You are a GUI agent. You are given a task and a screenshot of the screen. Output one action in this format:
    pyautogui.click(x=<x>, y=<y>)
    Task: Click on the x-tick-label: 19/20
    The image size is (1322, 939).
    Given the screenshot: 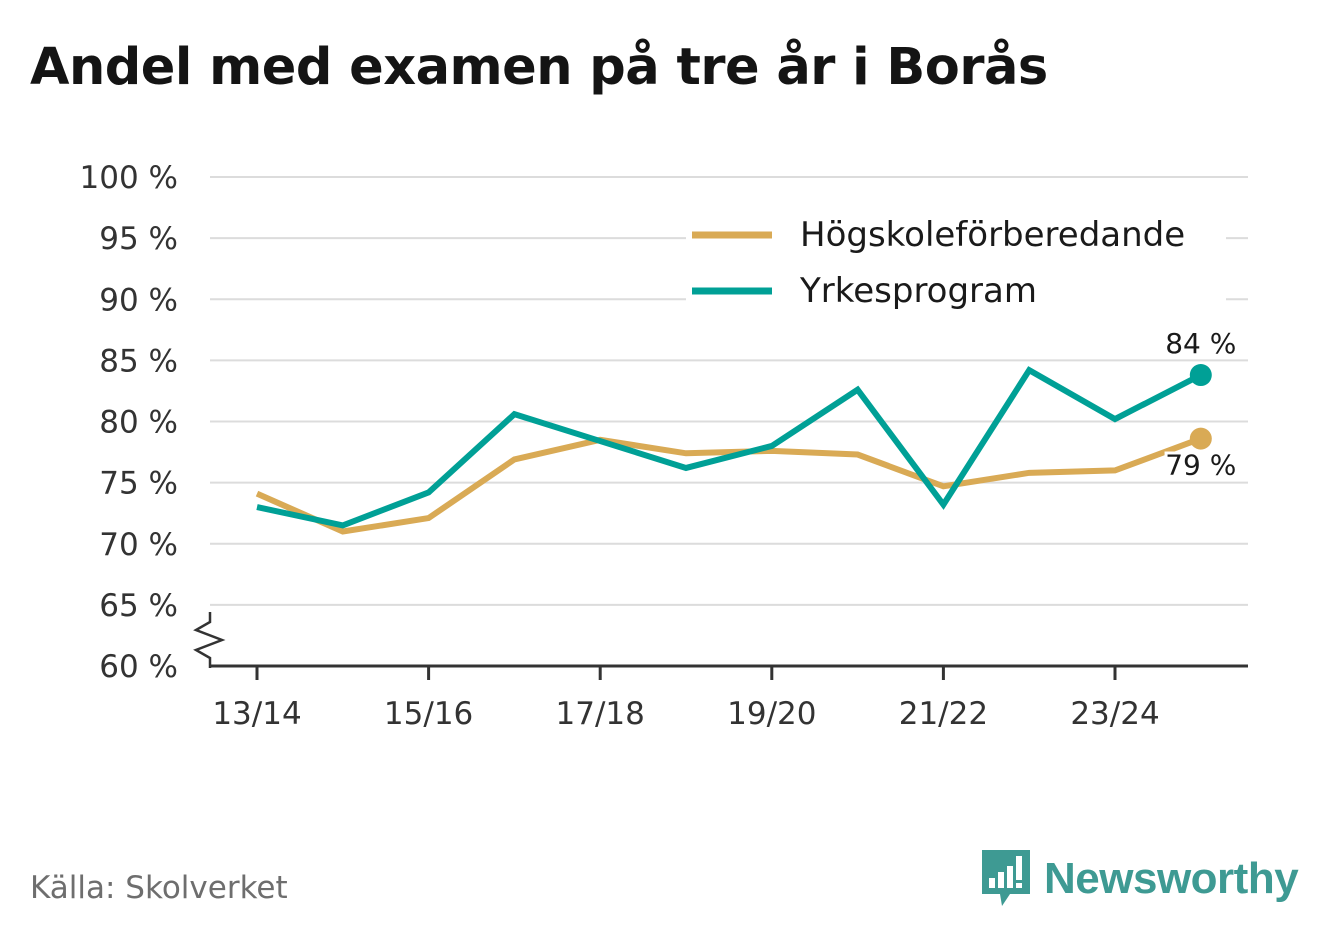 What is the action you would take?
    pyautogui.click(x=771, y=714)
    